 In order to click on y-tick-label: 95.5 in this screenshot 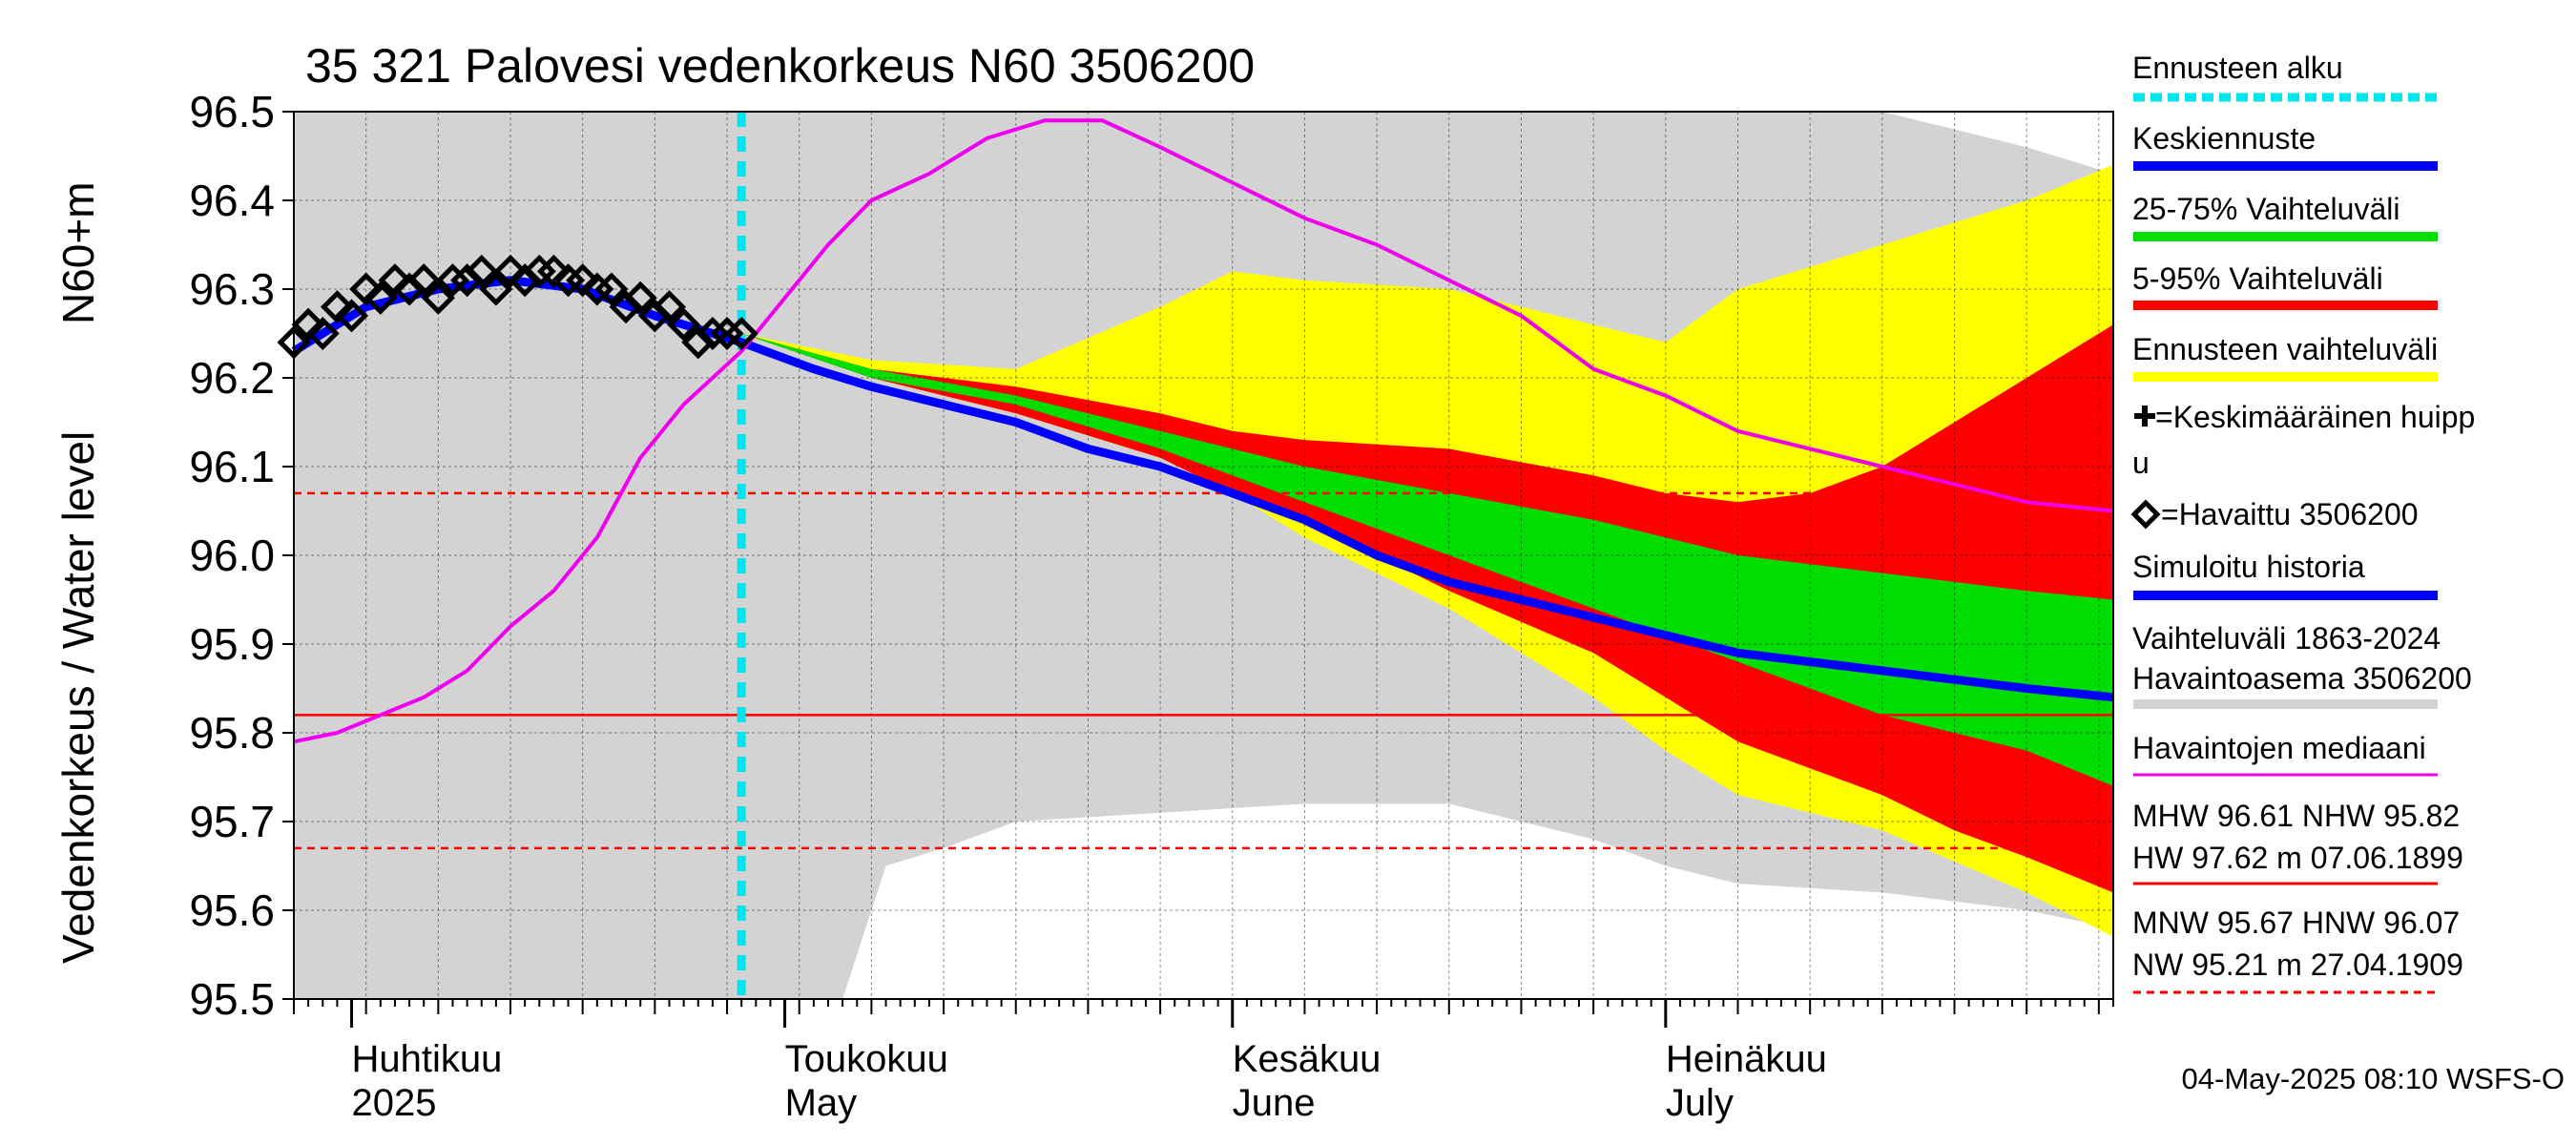, I will do `click(232, 999)`.